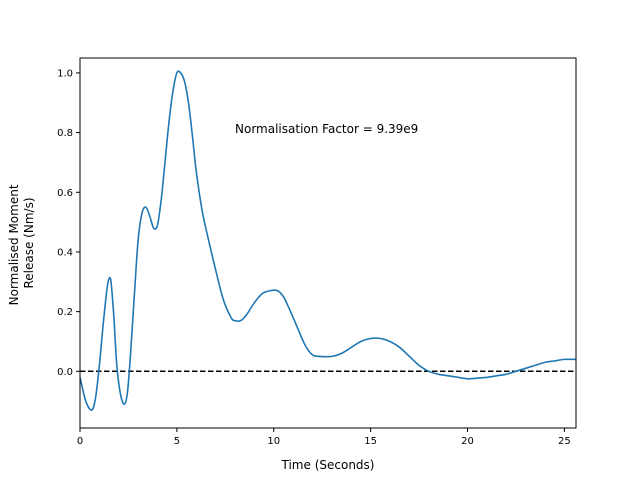 The image size is (640, 480). I want to click on x-tick-label: 5, so click(177, 441).